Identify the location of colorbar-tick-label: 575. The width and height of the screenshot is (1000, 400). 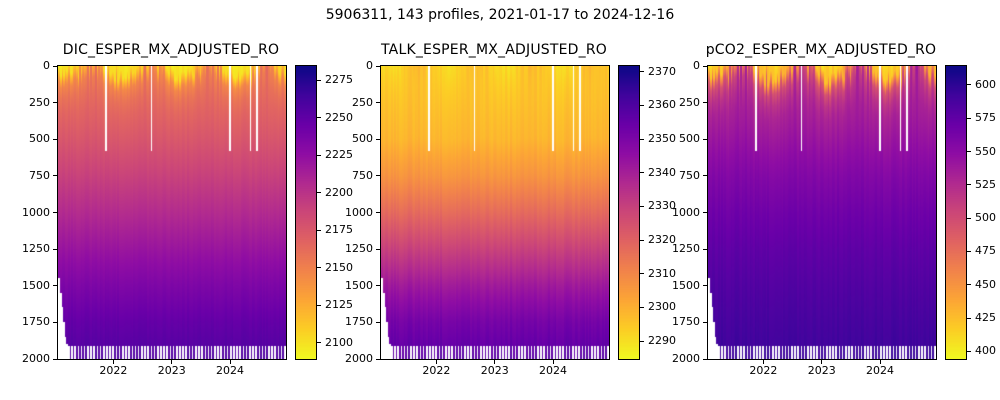
(985, 118).